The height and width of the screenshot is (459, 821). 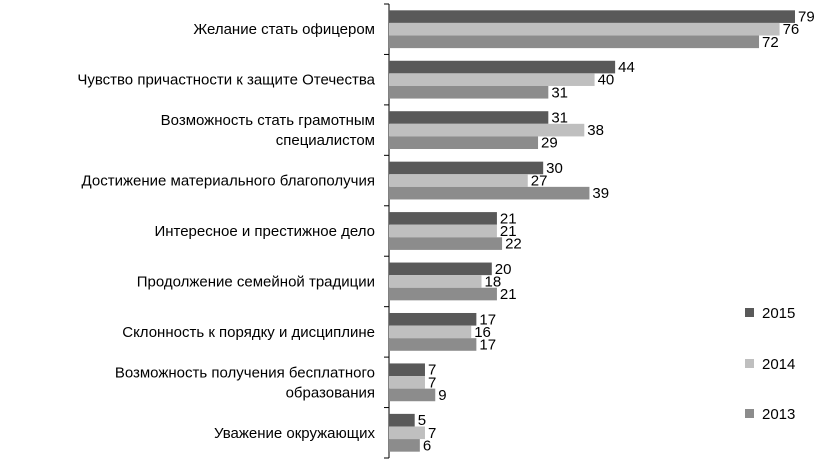 I want to click on data-label-2013: 9, so click(x=442, y=395).